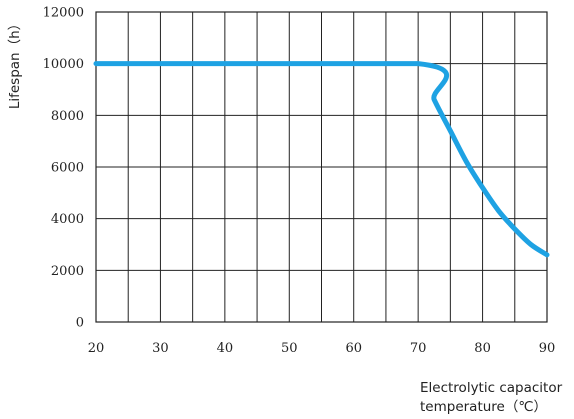  Describe the element at coordinates (547, 348) in the screenshot. I see `x-tick-label: 90` at that location.